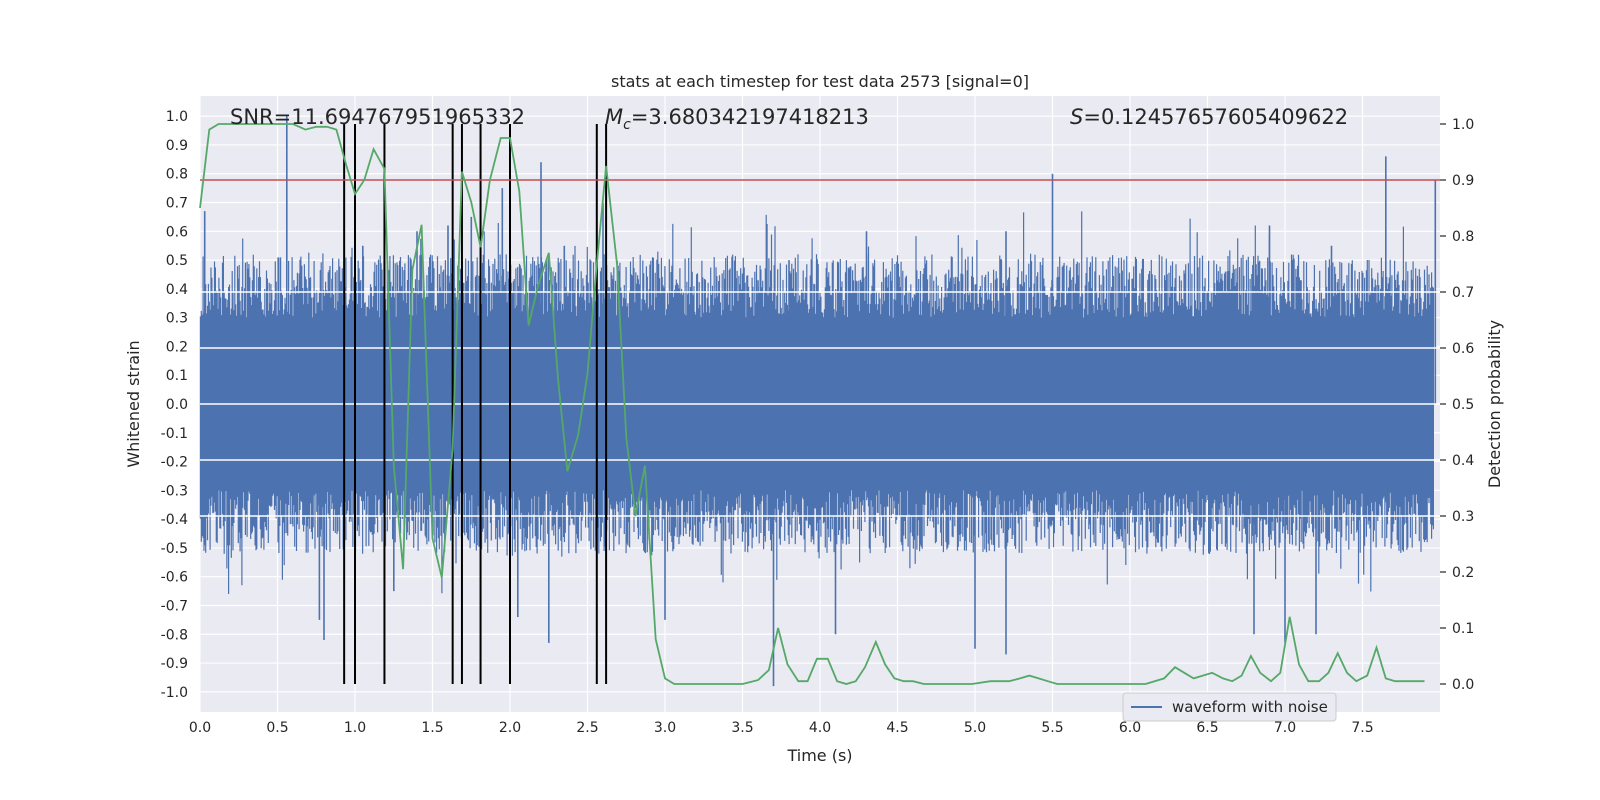  What do you see at coordinates (133, 403) in the screenshot?
I see `y-axis-label: Whitened strain` at bounding box center [133, 403].